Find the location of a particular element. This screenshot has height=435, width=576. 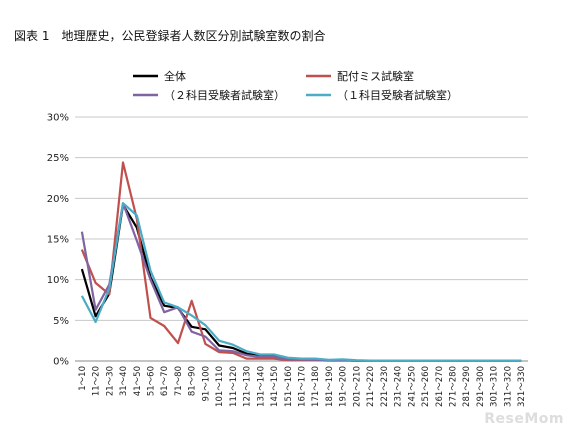

y-tick-label: 30% is located at coordinates (58, 118).